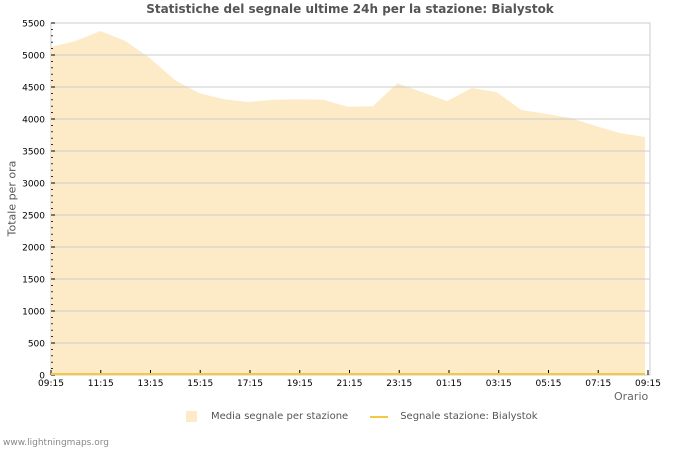 The height and width of the screenshot is (450, 700). What do you see at coordinates (33, 281) in the screenshot?
I see `svg-text: 1500` at bounding box center [33, 281].